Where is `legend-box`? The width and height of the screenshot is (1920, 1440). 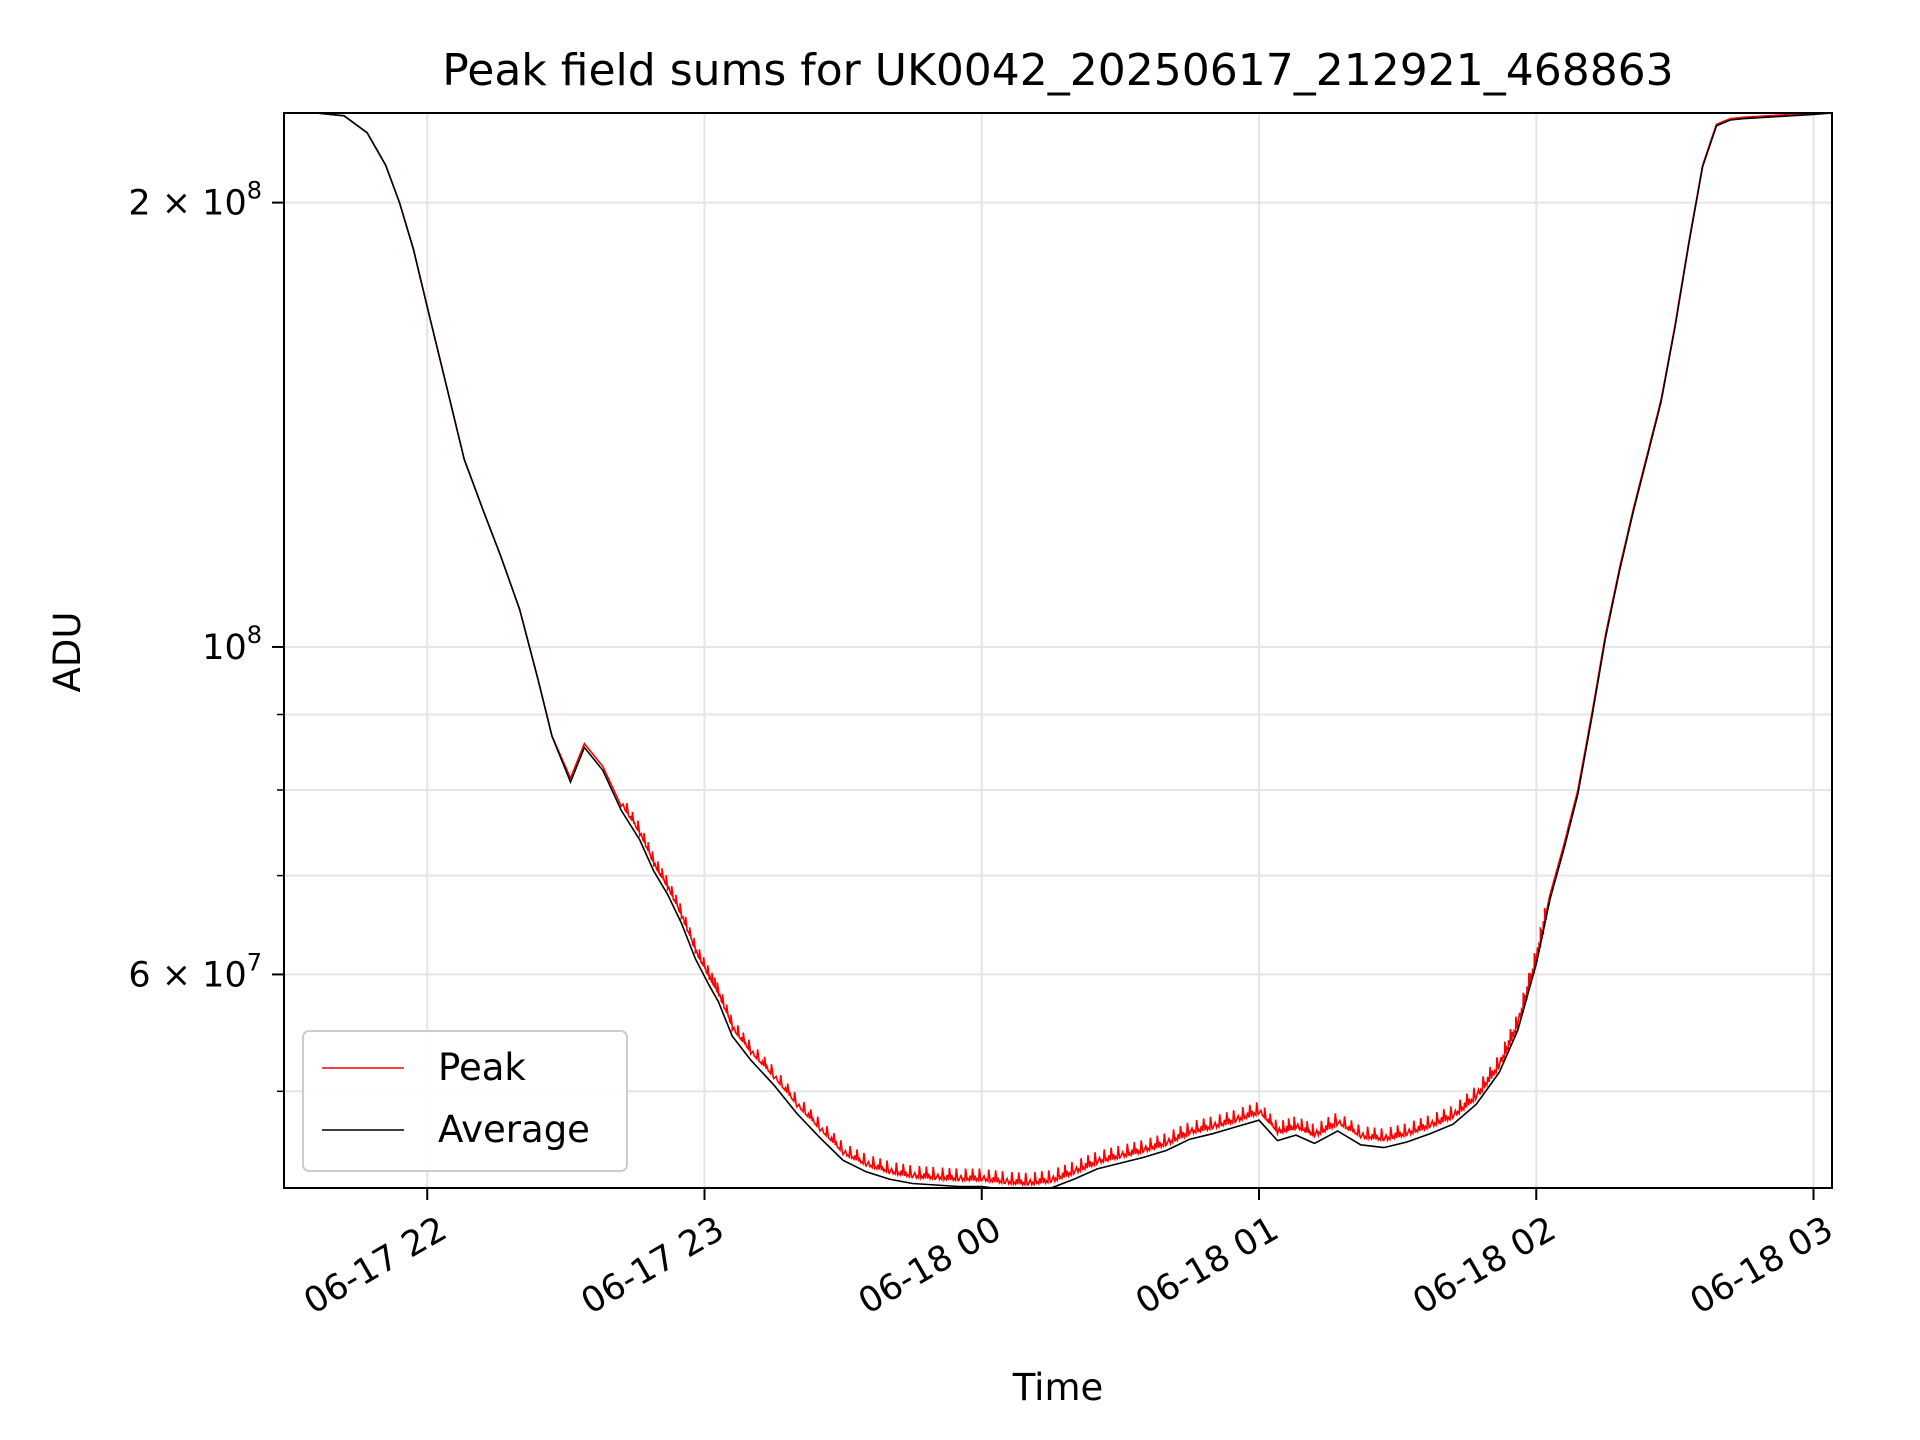
legend-box is located at coordinates (465, 1101).